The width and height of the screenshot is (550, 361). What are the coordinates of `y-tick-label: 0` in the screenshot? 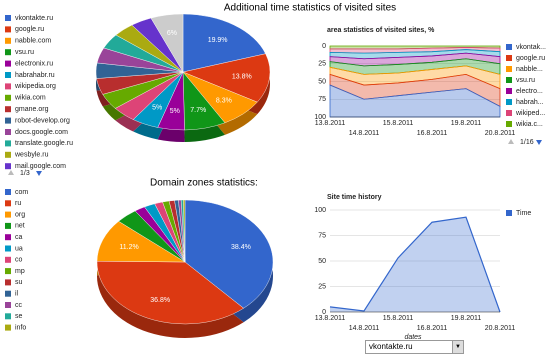 It's located at (324, 46).